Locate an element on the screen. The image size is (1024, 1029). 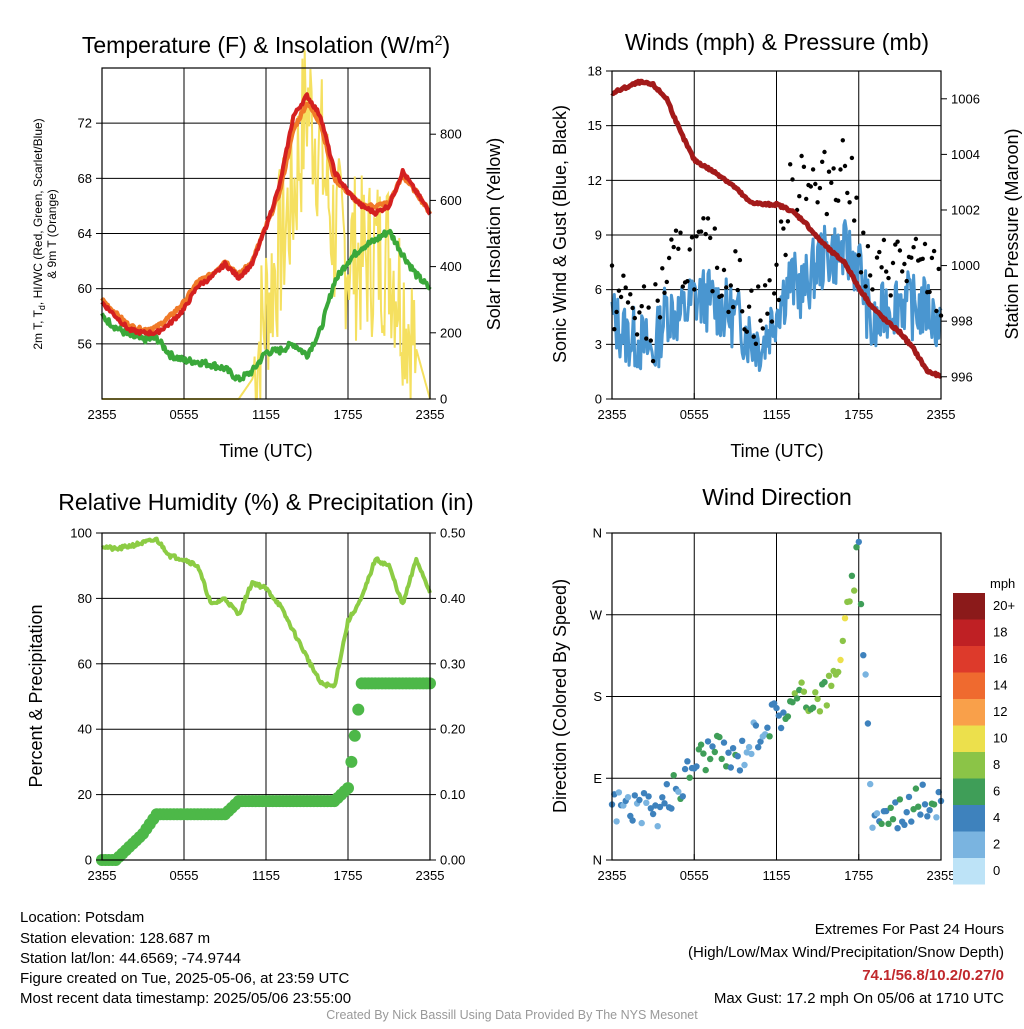
speed-legend: mph 20+ 18 16 14 12 10 8 6 4 2 0 is located at coordinates (984, 730).